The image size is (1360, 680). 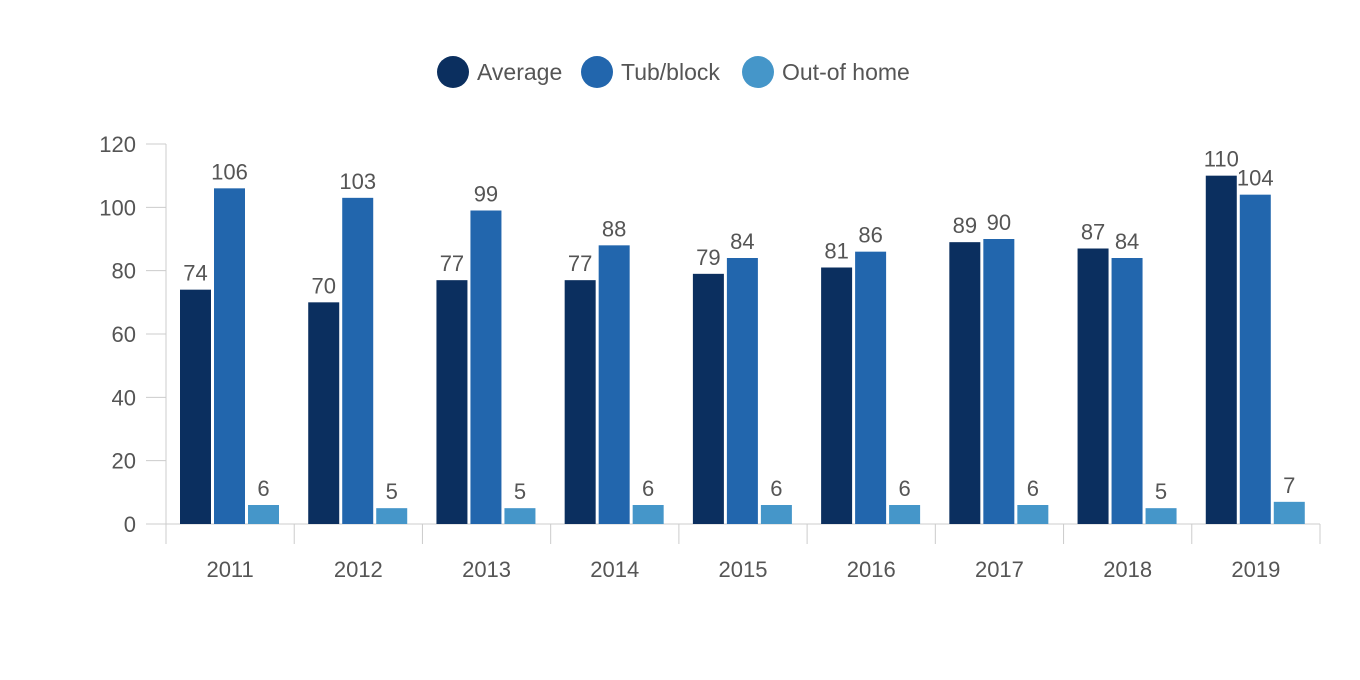 What do you see at coordinates (1255, 178) in the screenshot?
I see `data-label: 104` at bounding box center [1255, 178].